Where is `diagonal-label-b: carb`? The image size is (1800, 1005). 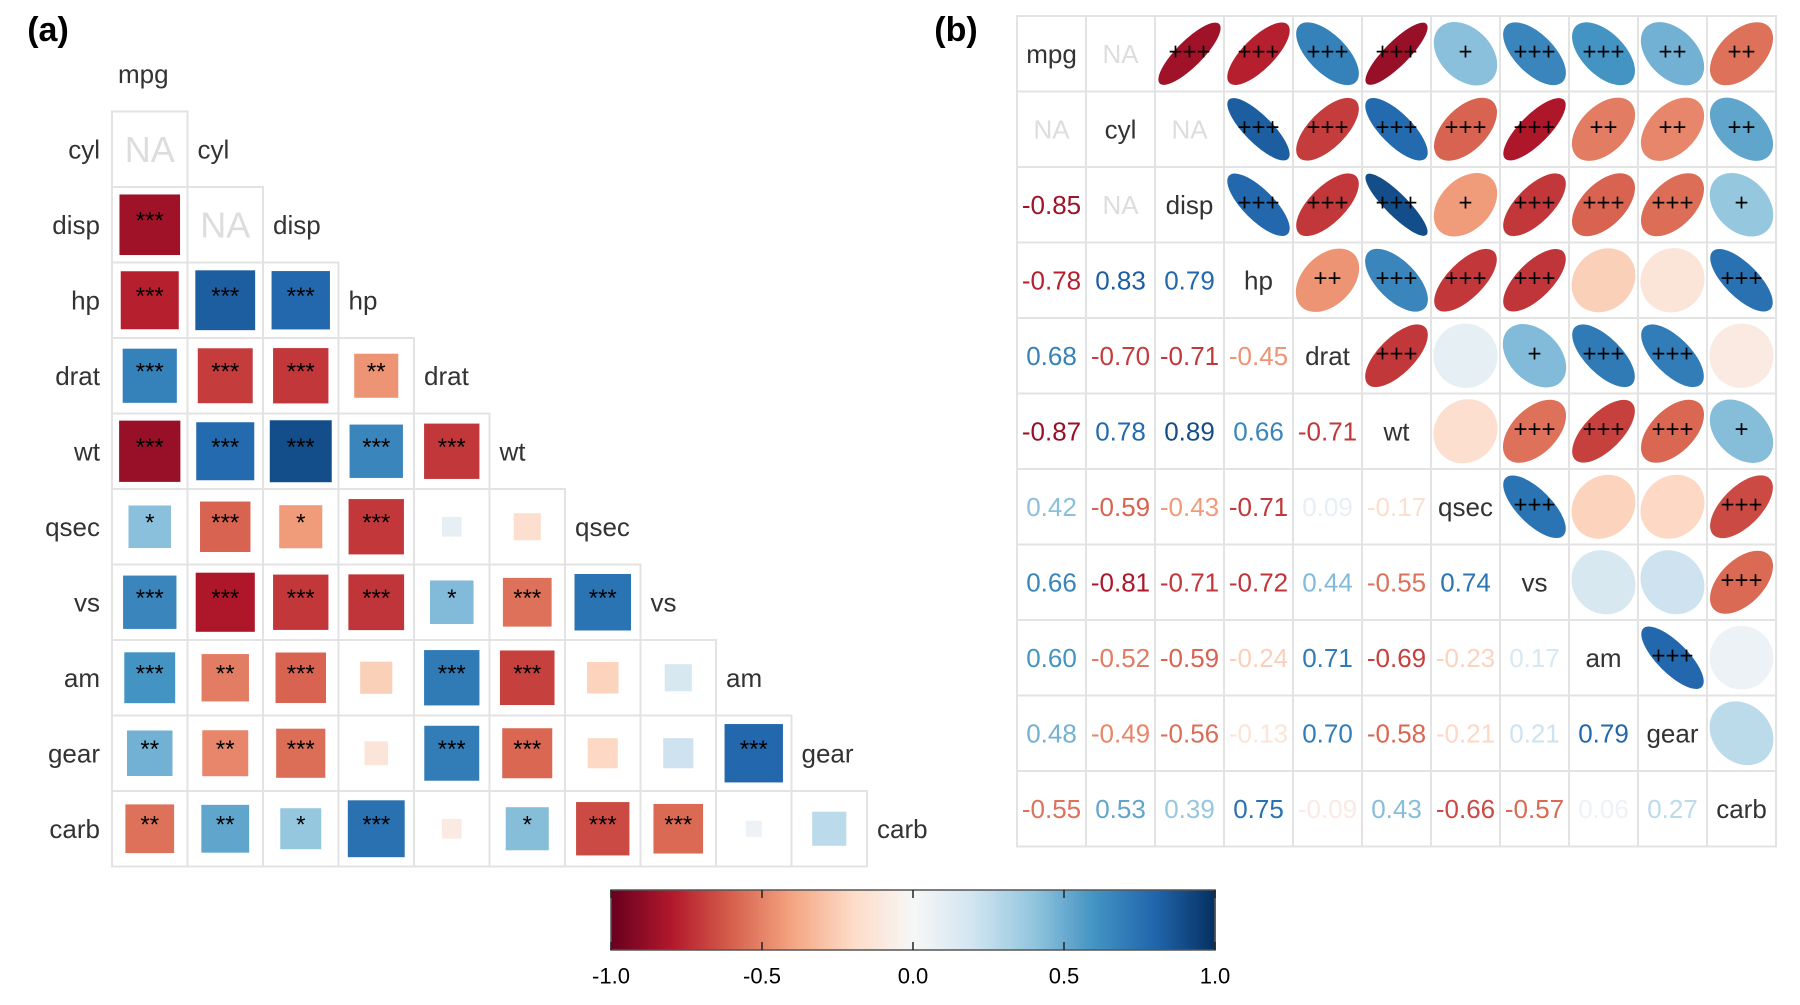 diagonal-label-b: carb is located at coordinates (1741, 809).